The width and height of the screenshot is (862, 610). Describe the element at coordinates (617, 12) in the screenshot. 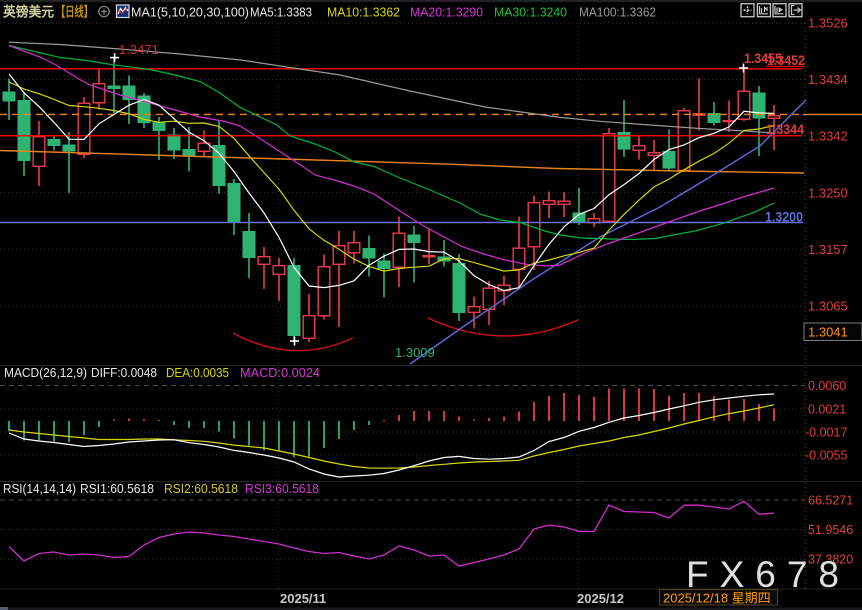

I see `svg-text: MA100:1.3362` at that location.